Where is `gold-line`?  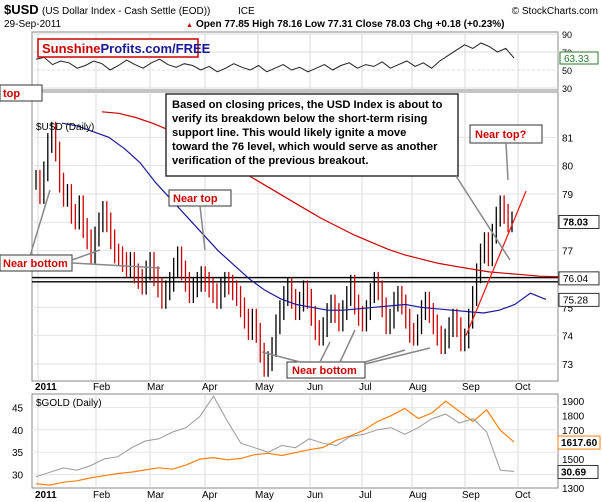 gold-line is located at coordinates (275, 443).